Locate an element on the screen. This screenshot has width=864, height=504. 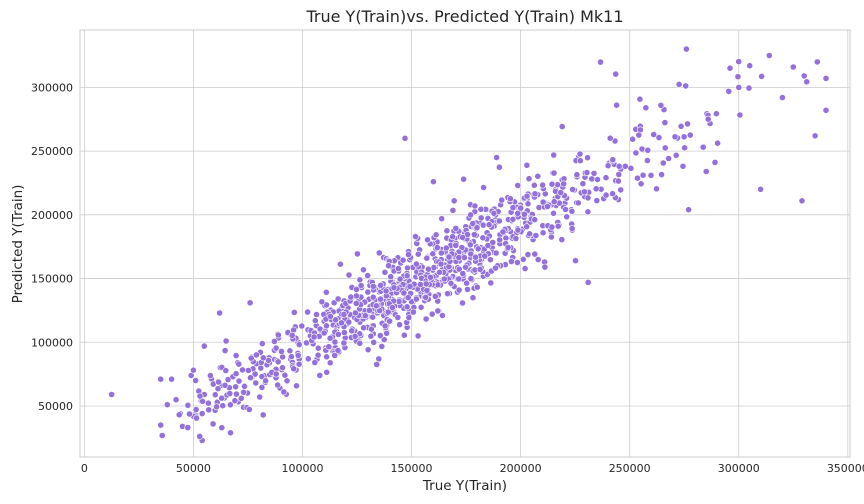
chart-title: True Y(Train)vs. Predicted Y(Train) Mk11 is located at coordinates (464, 16).